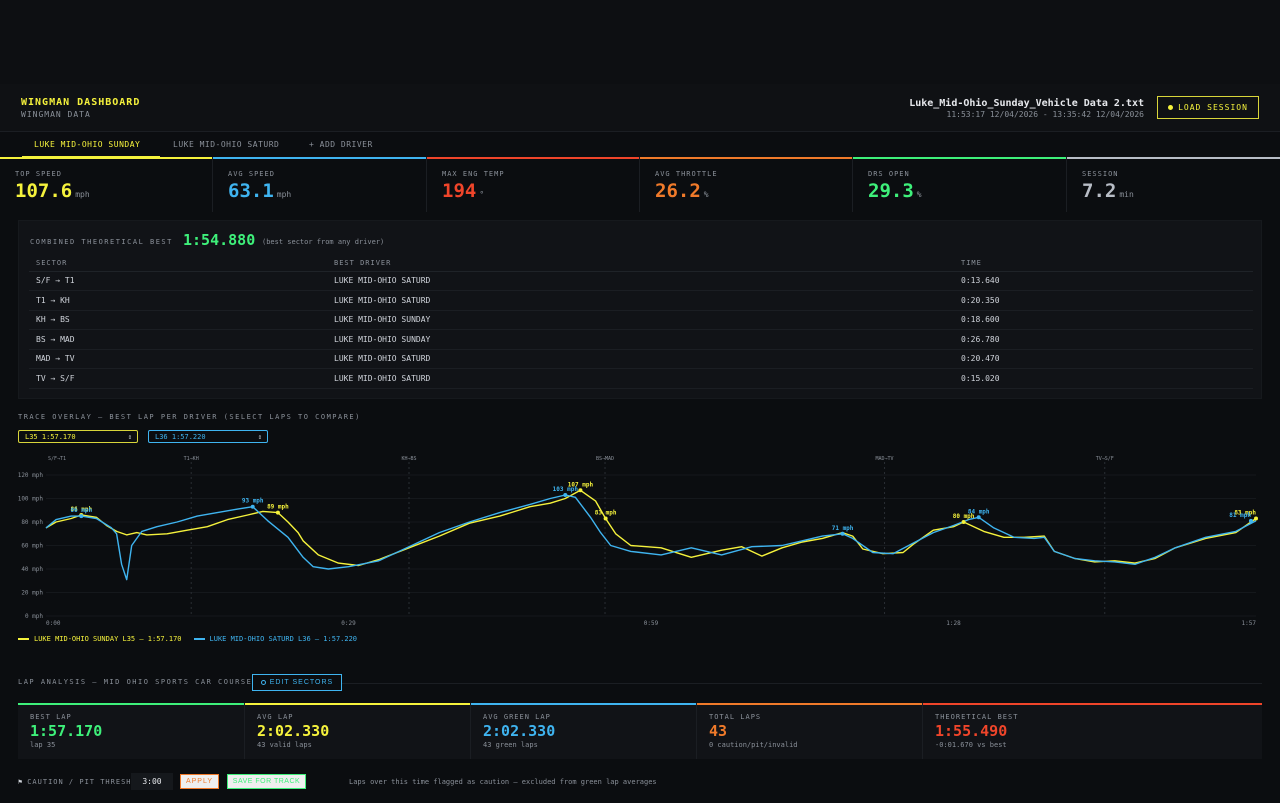 Image resolution: width=1280 pixels, height=803 pixels. What do you see at coordinates (44, 191) in the screenshot?
I see `stat-value: 107.6` at bounding box center [44, 191].